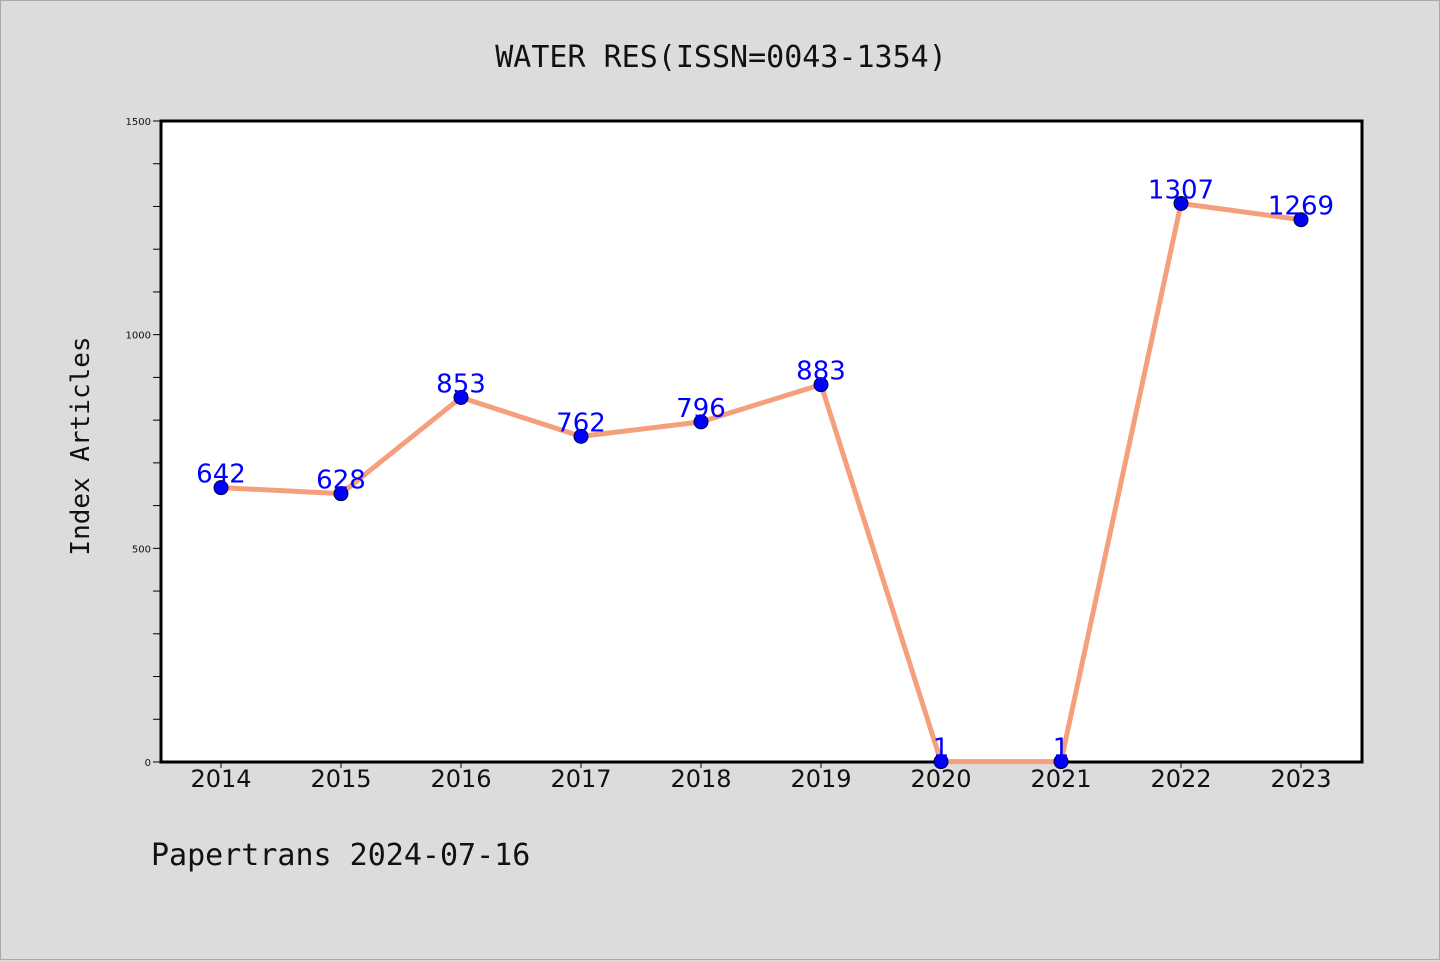 The width and height of the screenshot is (1440, 961). I want to click on x-axis-ticks: 2014 2015 2016 2017 2018 2019 2020 2021 2022 2023, so click(761, 777).